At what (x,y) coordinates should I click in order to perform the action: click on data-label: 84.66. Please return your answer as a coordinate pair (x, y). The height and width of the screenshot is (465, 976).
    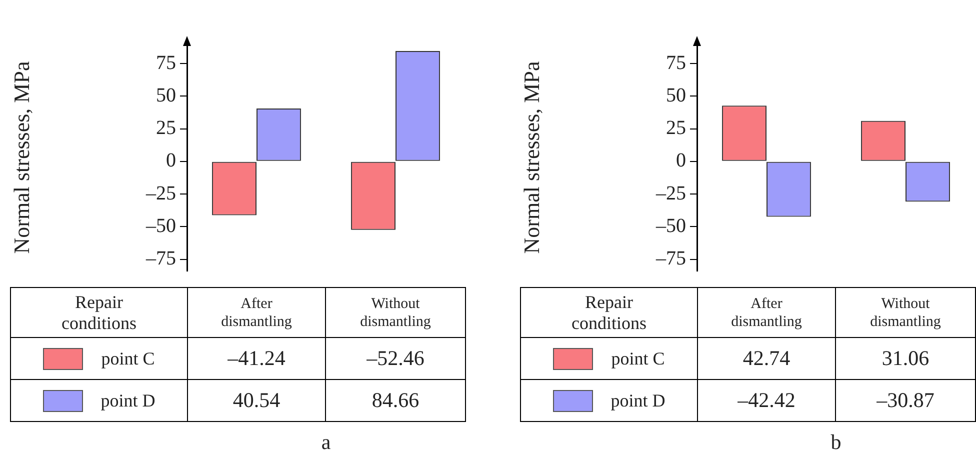
    Looking at the image, I should click on (396, 401).